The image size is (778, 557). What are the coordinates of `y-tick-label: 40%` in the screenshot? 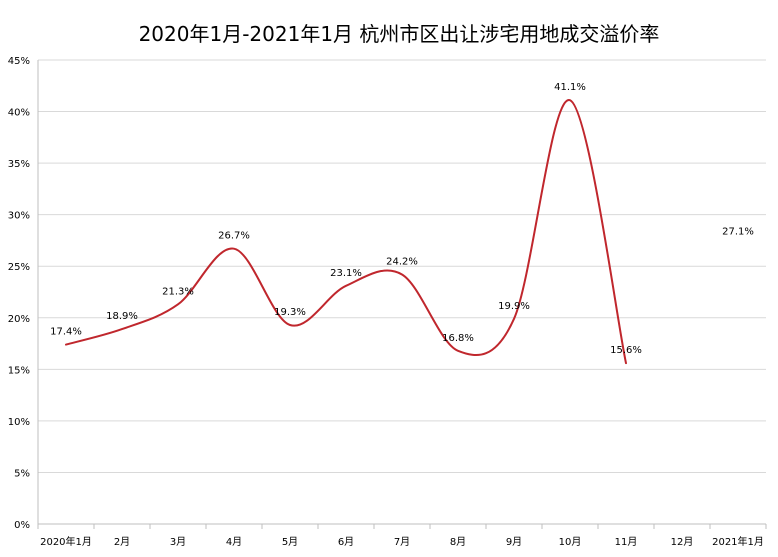 It's located at (19, 113).